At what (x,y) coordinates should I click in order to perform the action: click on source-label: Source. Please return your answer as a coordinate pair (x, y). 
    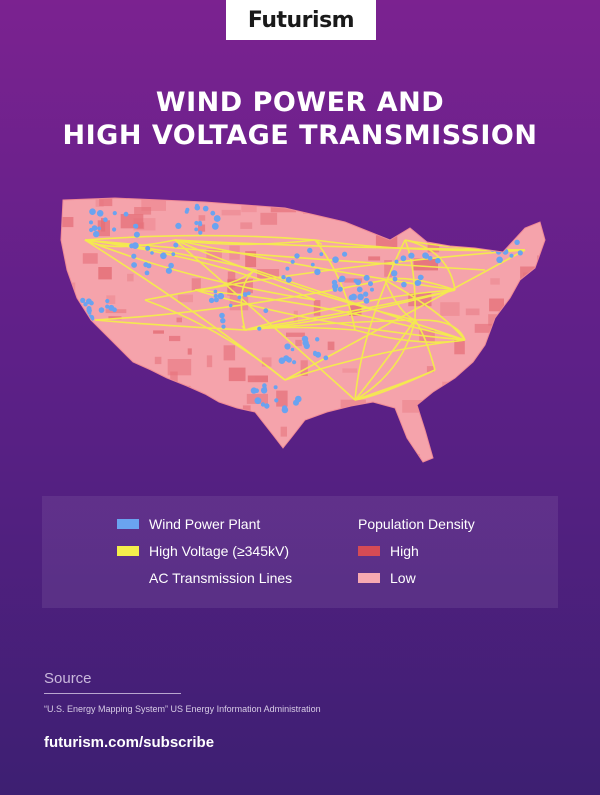
    Looking at the image, I should click on (68, 678).